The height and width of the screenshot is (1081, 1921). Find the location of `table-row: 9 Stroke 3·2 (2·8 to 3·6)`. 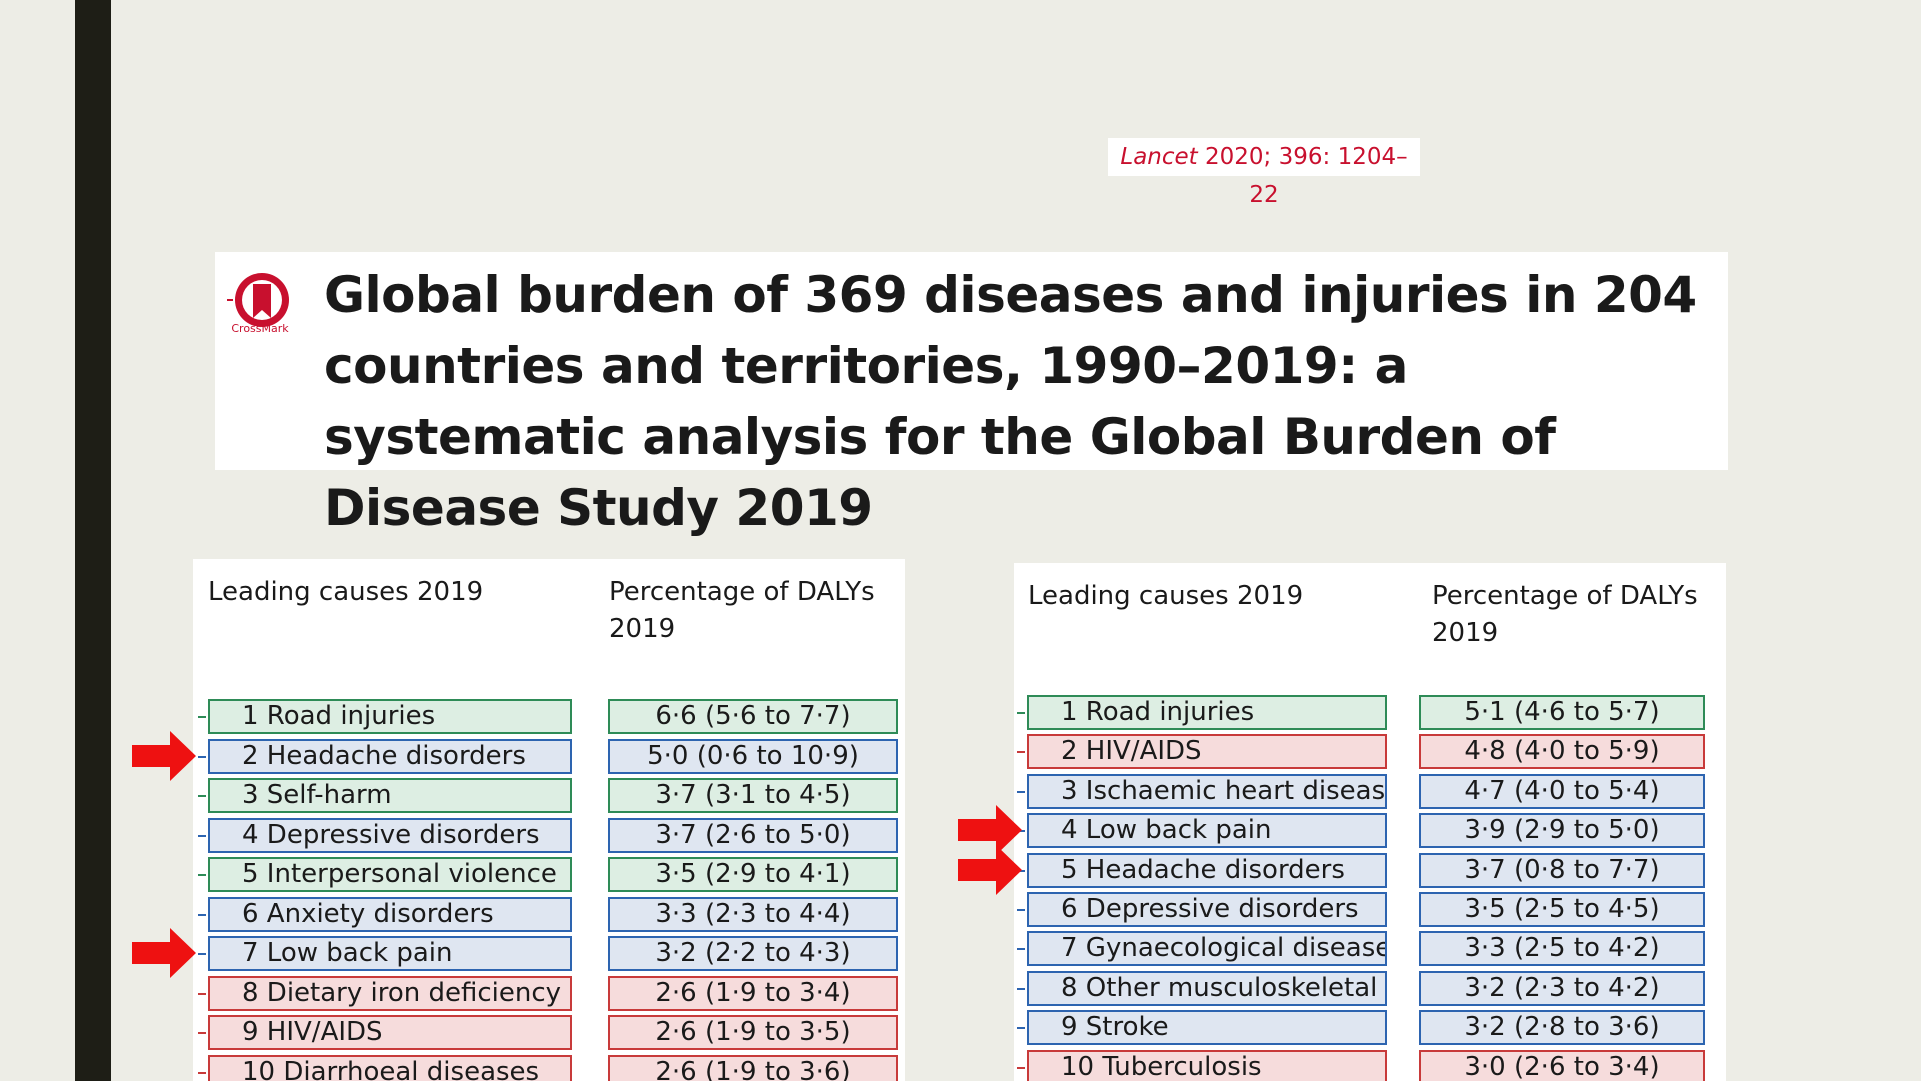

table-row: 9 Stroke 3·2 (2·8 to 3·6) is located at coordinates (1370, 1028).